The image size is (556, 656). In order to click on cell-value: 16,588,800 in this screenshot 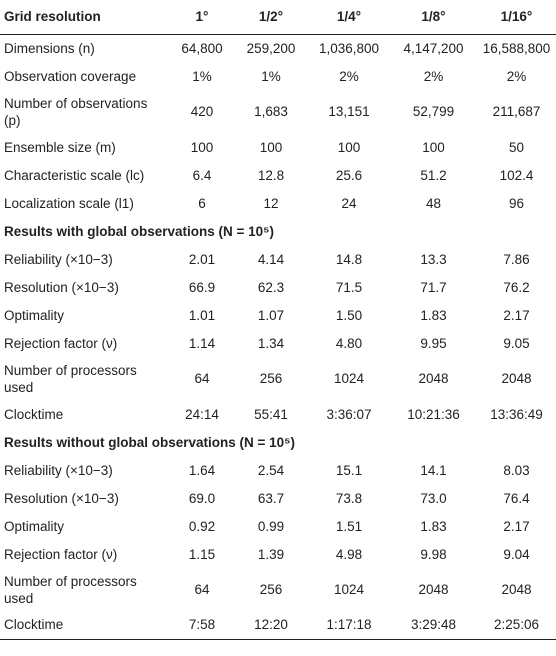, I will do `click(516, 48)`.